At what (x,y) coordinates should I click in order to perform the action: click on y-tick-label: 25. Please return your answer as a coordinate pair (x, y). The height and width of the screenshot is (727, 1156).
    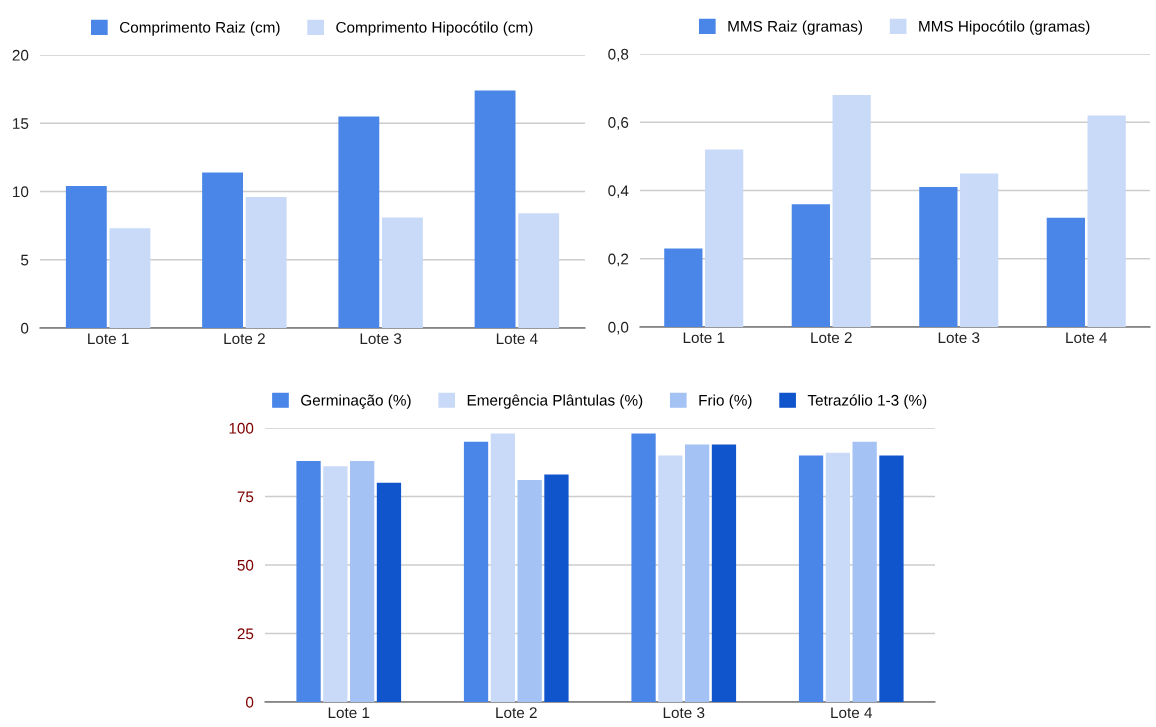
    Looking at the image, I should click on (245, 634).